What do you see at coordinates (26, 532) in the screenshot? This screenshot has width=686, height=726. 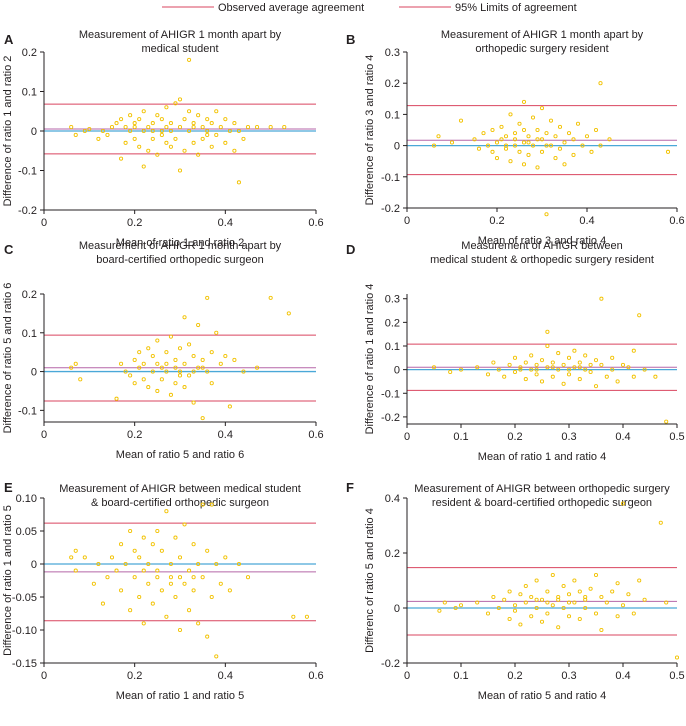 I see `y-tick-label: 0.05` at bounding box center [26, 532].